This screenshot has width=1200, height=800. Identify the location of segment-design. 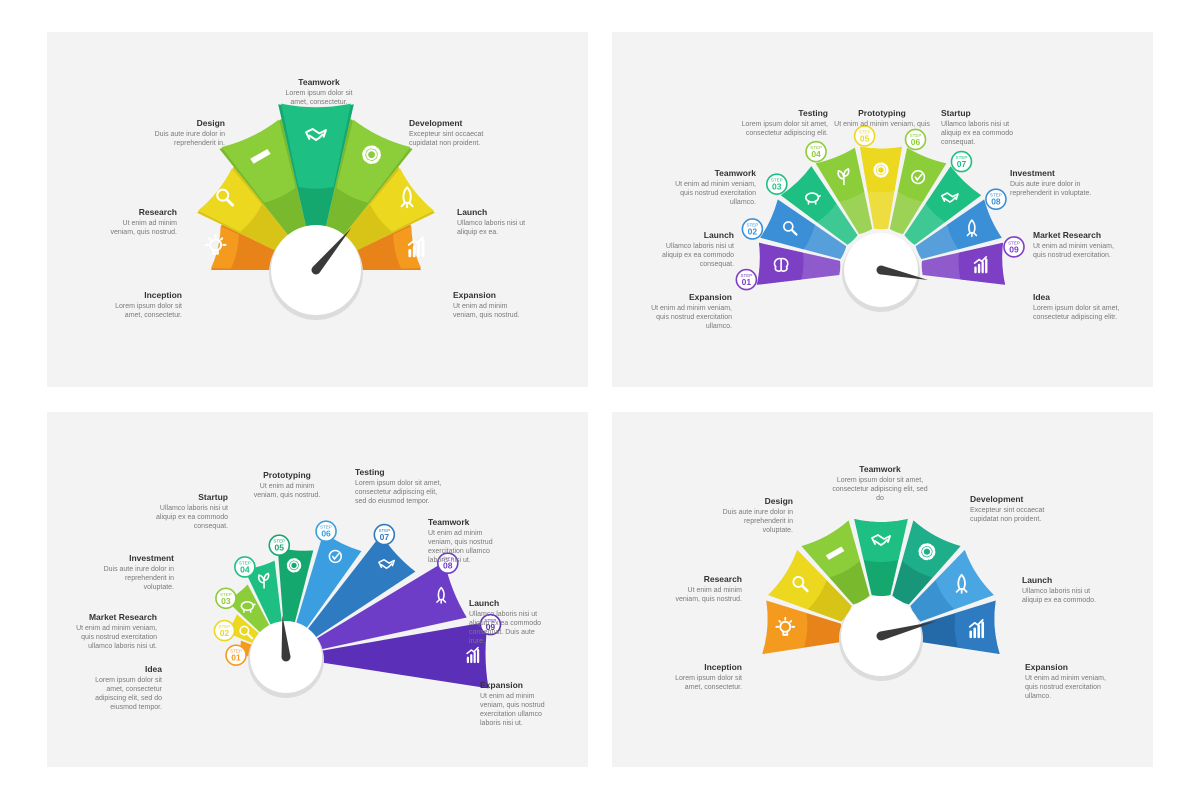
(835, 562).